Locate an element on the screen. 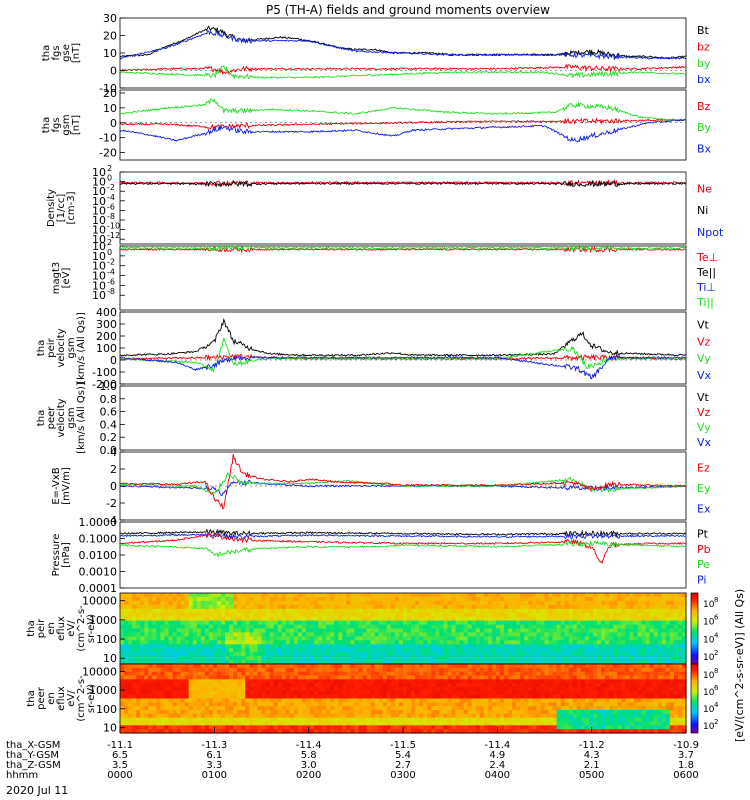 The image size is (750, 800). y-tick-label: 1000 is located at coordinates (103, 620).